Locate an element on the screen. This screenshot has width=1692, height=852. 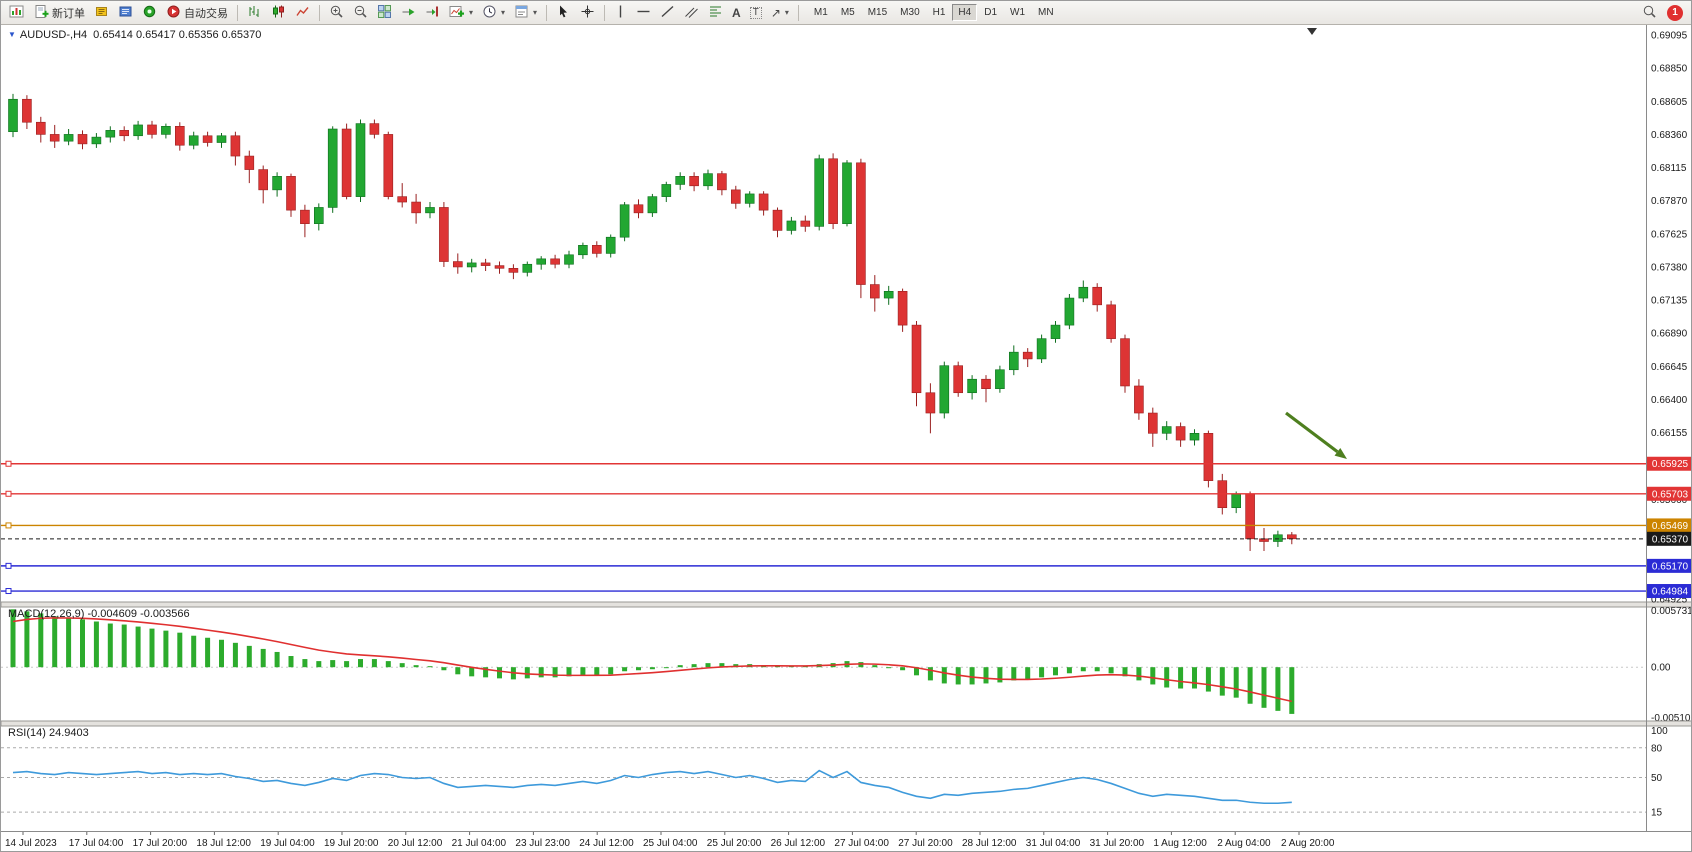
metaeditor-button is located at coordinates (101, 13).